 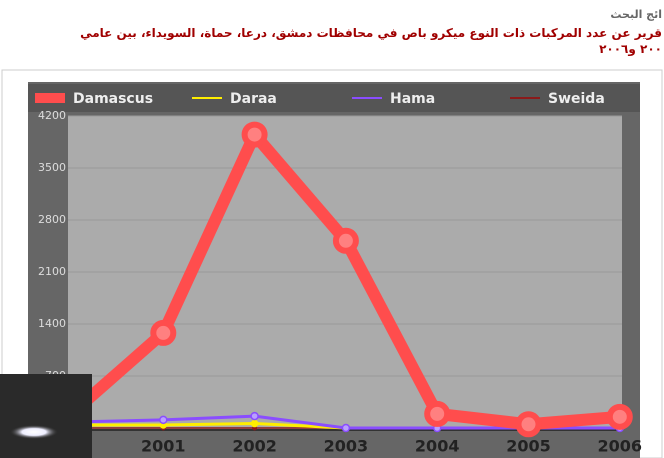 I want to click on x-tick-label: 2006, so click(x=620, y=446).